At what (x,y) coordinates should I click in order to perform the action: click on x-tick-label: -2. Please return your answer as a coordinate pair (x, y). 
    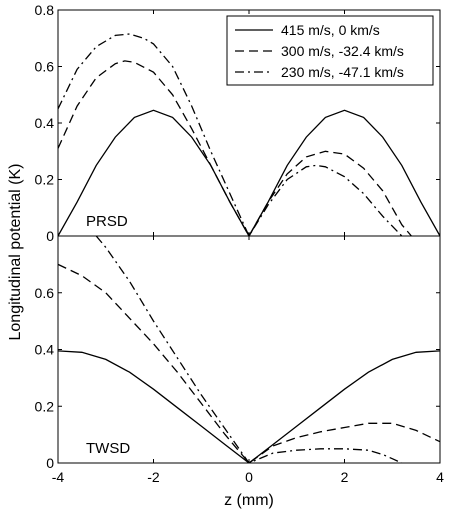
    Looking at the image, I should click on (153, 477).